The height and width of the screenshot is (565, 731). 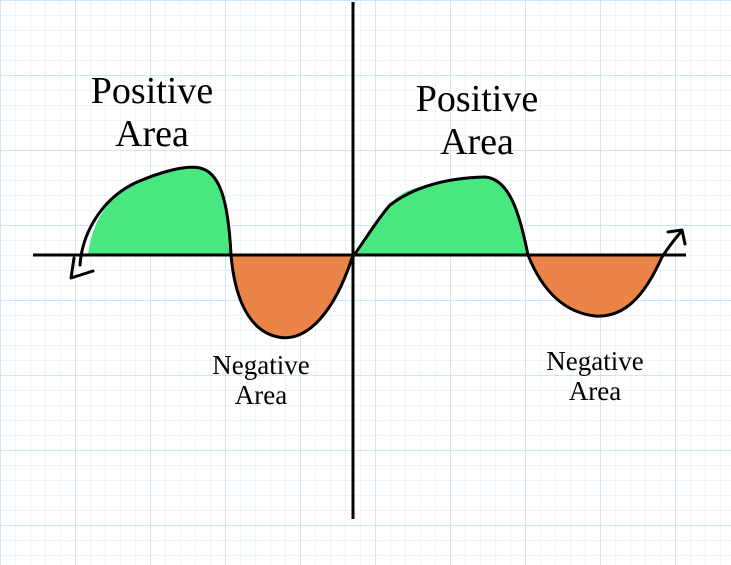 I want to click on negative-area-label-1: Negative Area, so click(x=261, y=380).